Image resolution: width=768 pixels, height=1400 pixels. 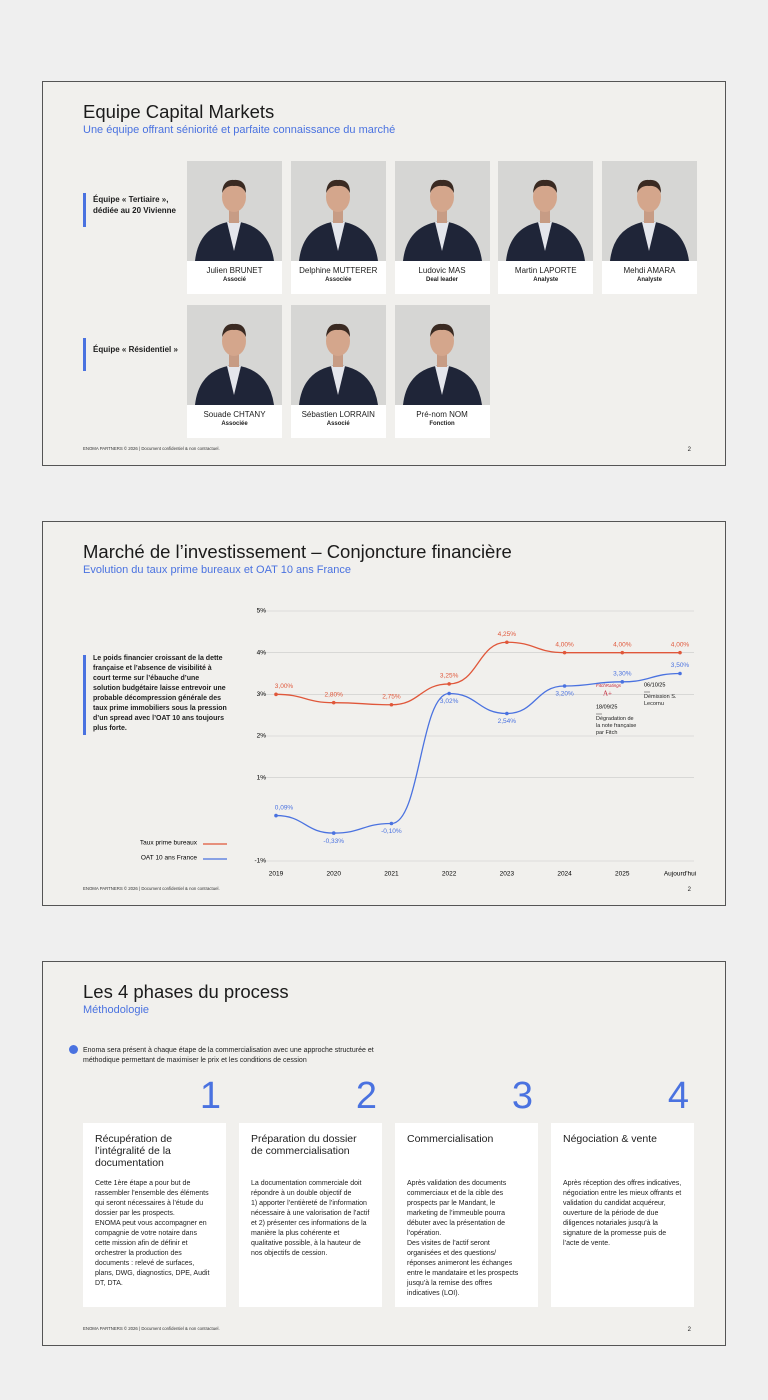 I want to click on series-line, so click(x=478, y=753).